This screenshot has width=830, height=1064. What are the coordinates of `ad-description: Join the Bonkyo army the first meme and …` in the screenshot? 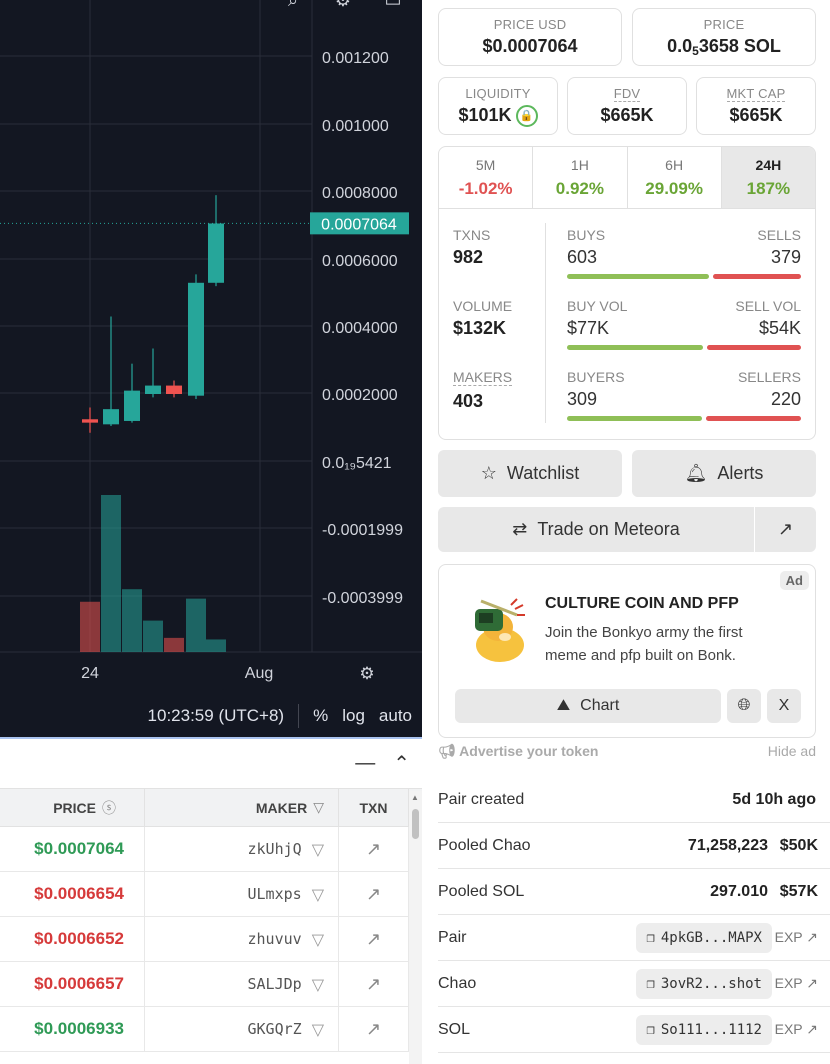 It's located at (644, 644).